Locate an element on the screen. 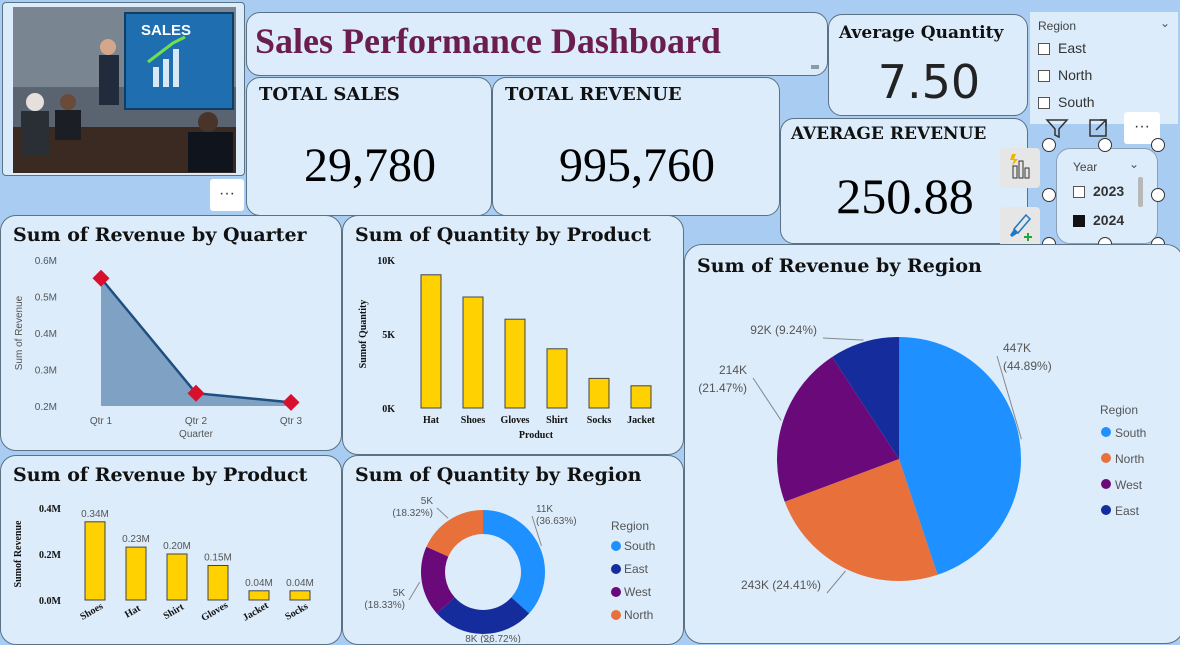  more-options-icon: ··· is located at coordinates (1142, 128).